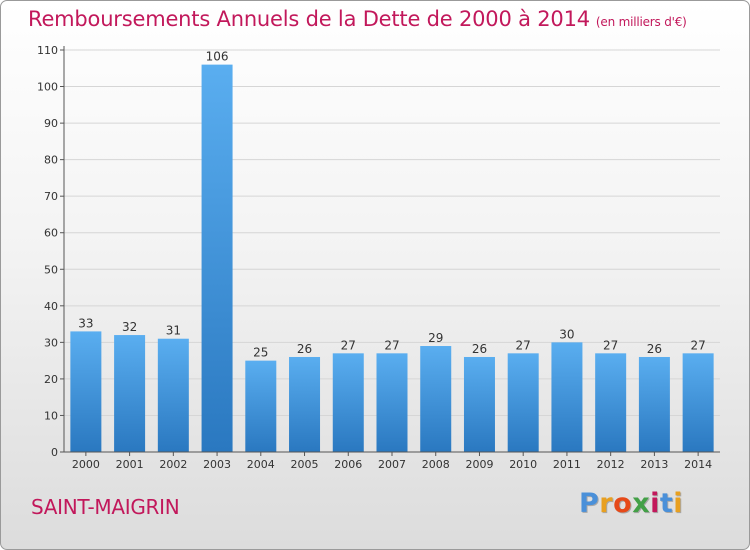 Image resolution: width=750 pixels, height=550 pixels. What do you see at coordinates (392, 464) in the screenshot?
I see `x-tick-label: 2007` at bounding box center [392, 464].